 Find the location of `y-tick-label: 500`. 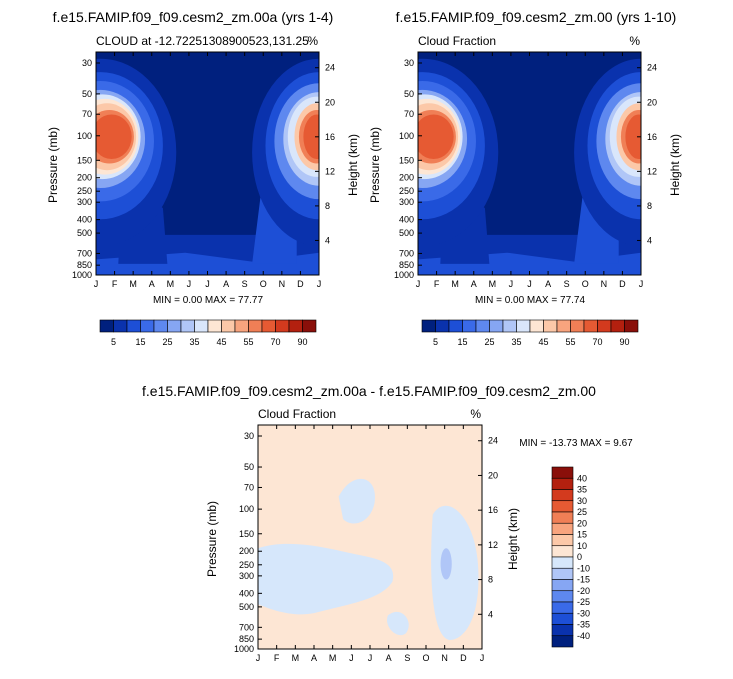

y-tick-label: 500 is located at coordinates (406, 233).